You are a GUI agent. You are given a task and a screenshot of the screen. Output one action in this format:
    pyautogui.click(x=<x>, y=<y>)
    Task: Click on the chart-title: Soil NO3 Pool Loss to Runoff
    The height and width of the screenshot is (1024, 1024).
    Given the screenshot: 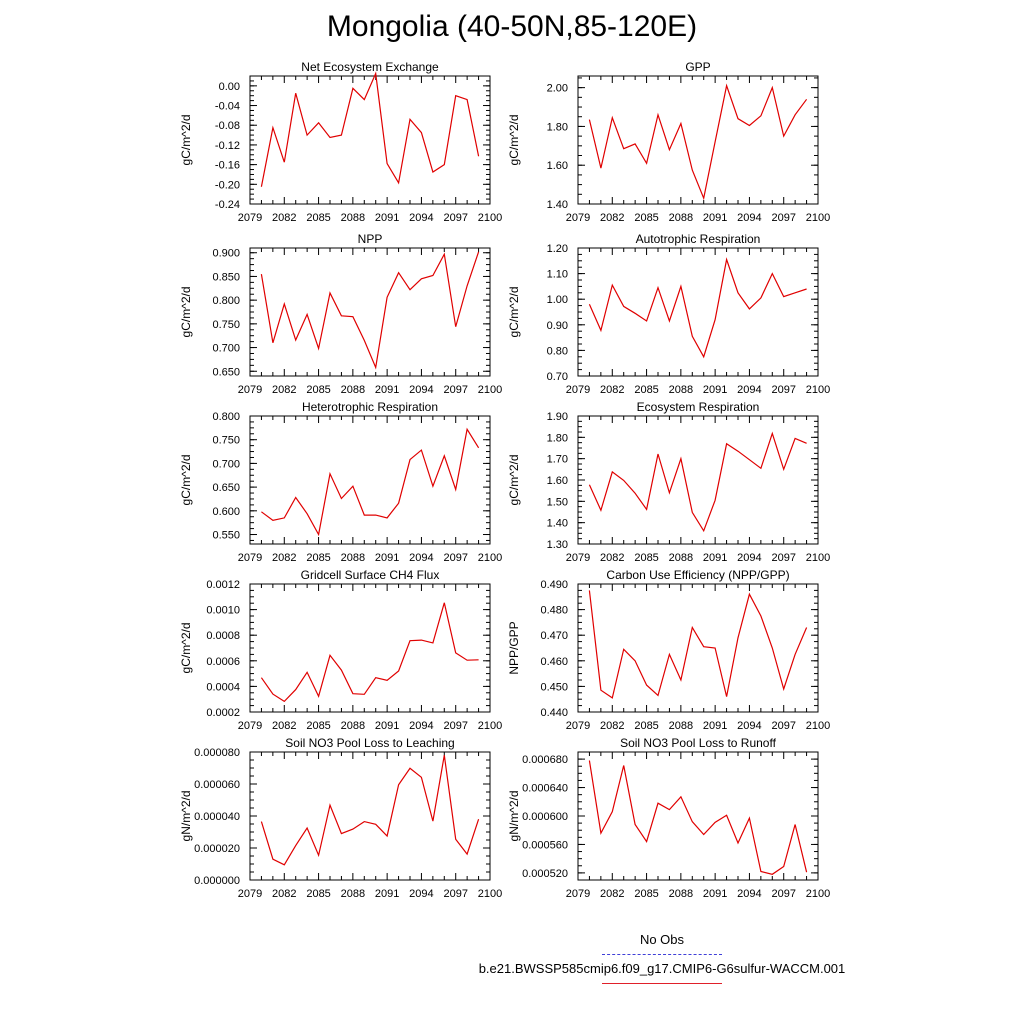 What is the action you would take?
    pyautogui.click(x=698, y=743)
    